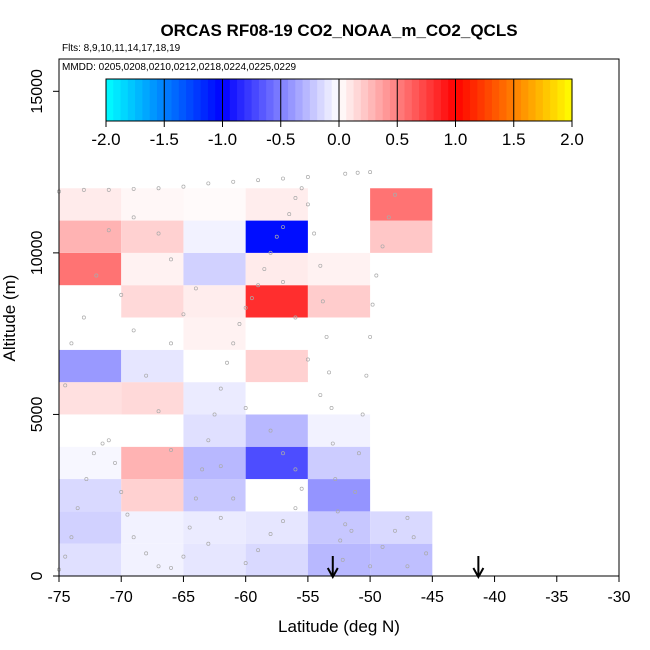  Describe the element at coordinates (405, 568) in the screenshot. I see `markers` at that location.